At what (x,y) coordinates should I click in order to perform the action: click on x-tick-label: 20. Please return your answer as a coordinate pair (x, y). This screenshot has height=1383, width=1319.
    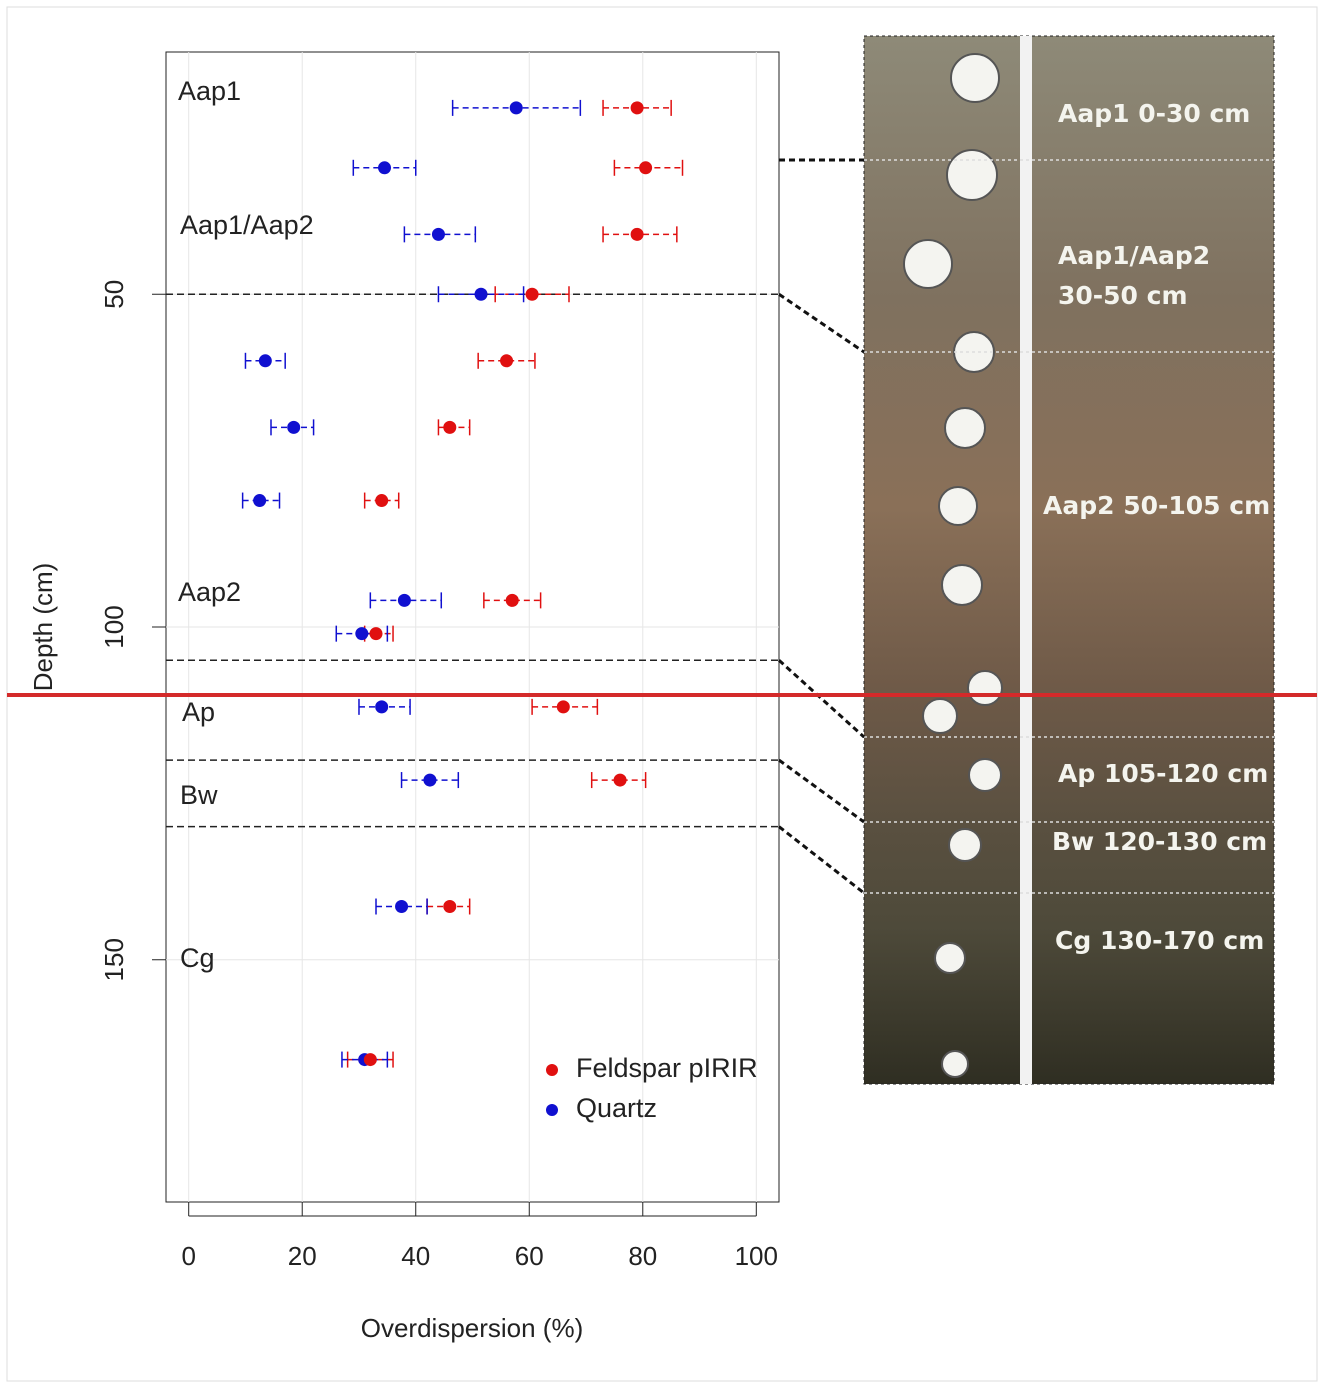
    Looking at the image, I should click on (302, 1256).